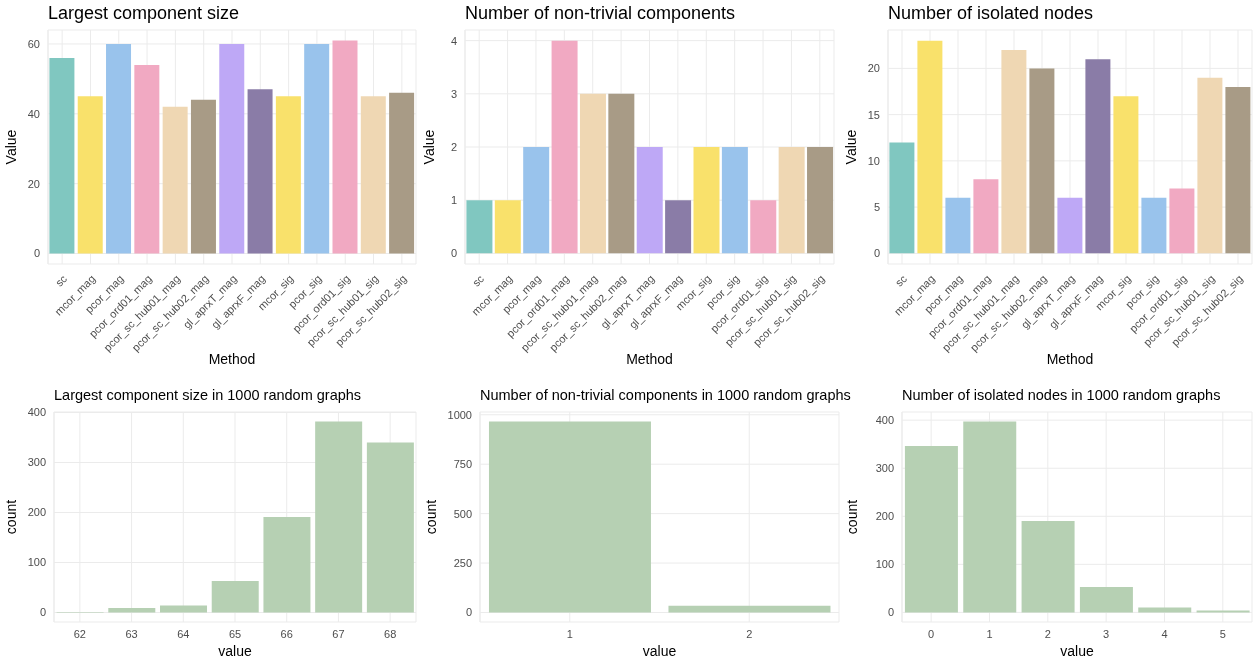 Image resolution: width=1254 pixels, height=659 pixels. What do you see at coordinates (991, 14) in the screenshot?
I see `chart-title: Number of isolated nodes` at bounding box center [991, 14].